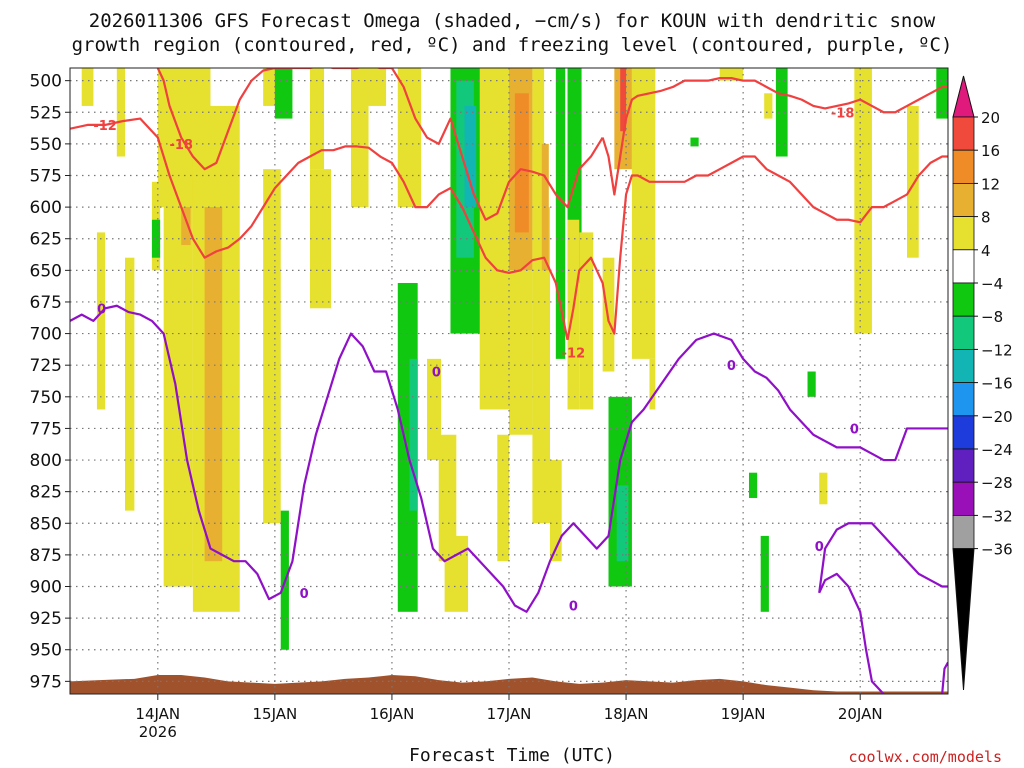 The width and height of the screenshot is (1024, 768). I want to click on y-tick-label: 725, so click(46, 366).